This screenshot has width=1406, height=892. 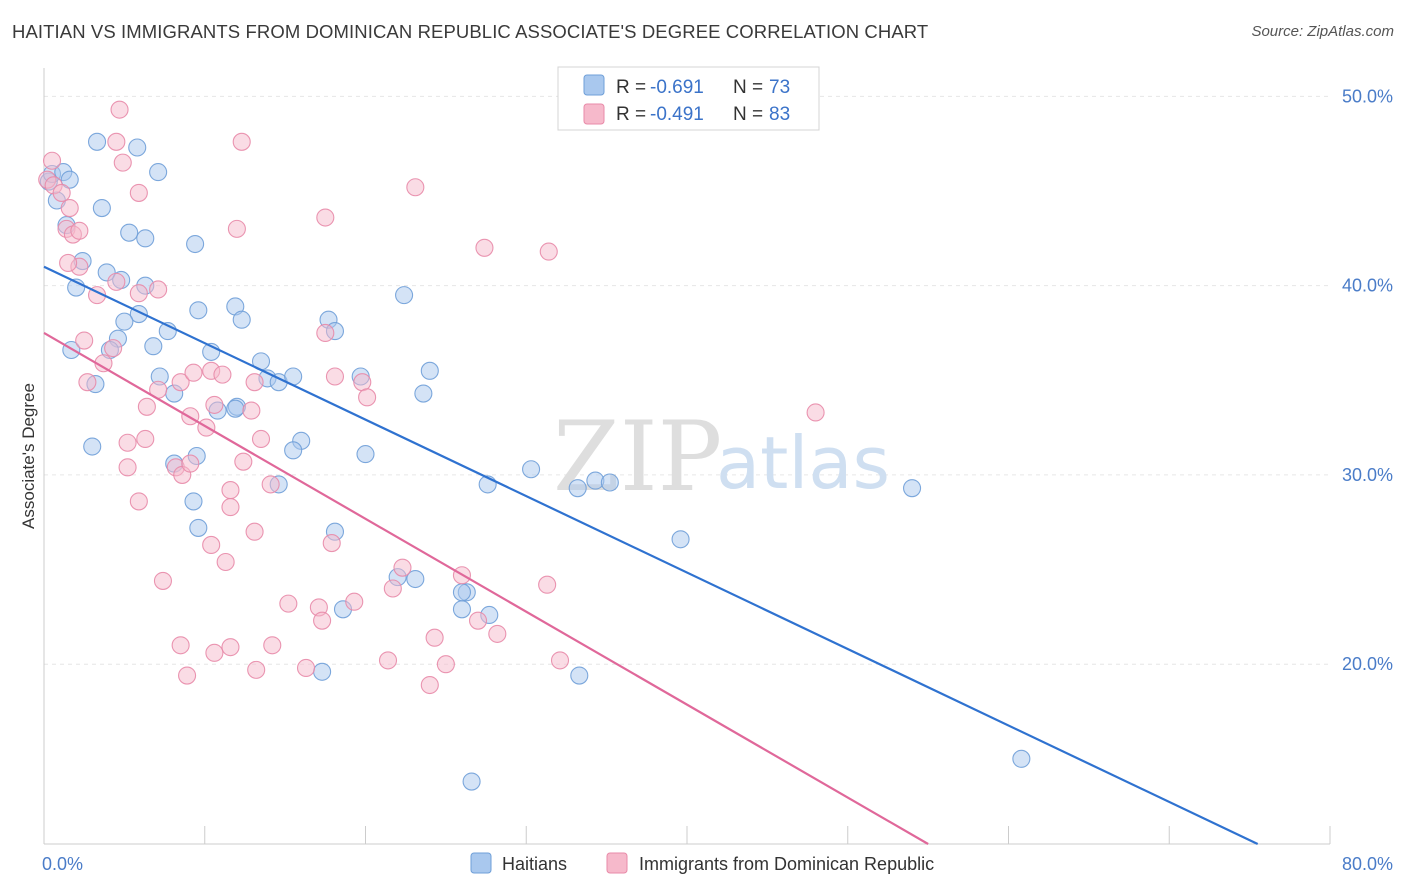 I want to click on x-axis-tick-labels: 0.0% 80.0%, so click(x=717, y=864).